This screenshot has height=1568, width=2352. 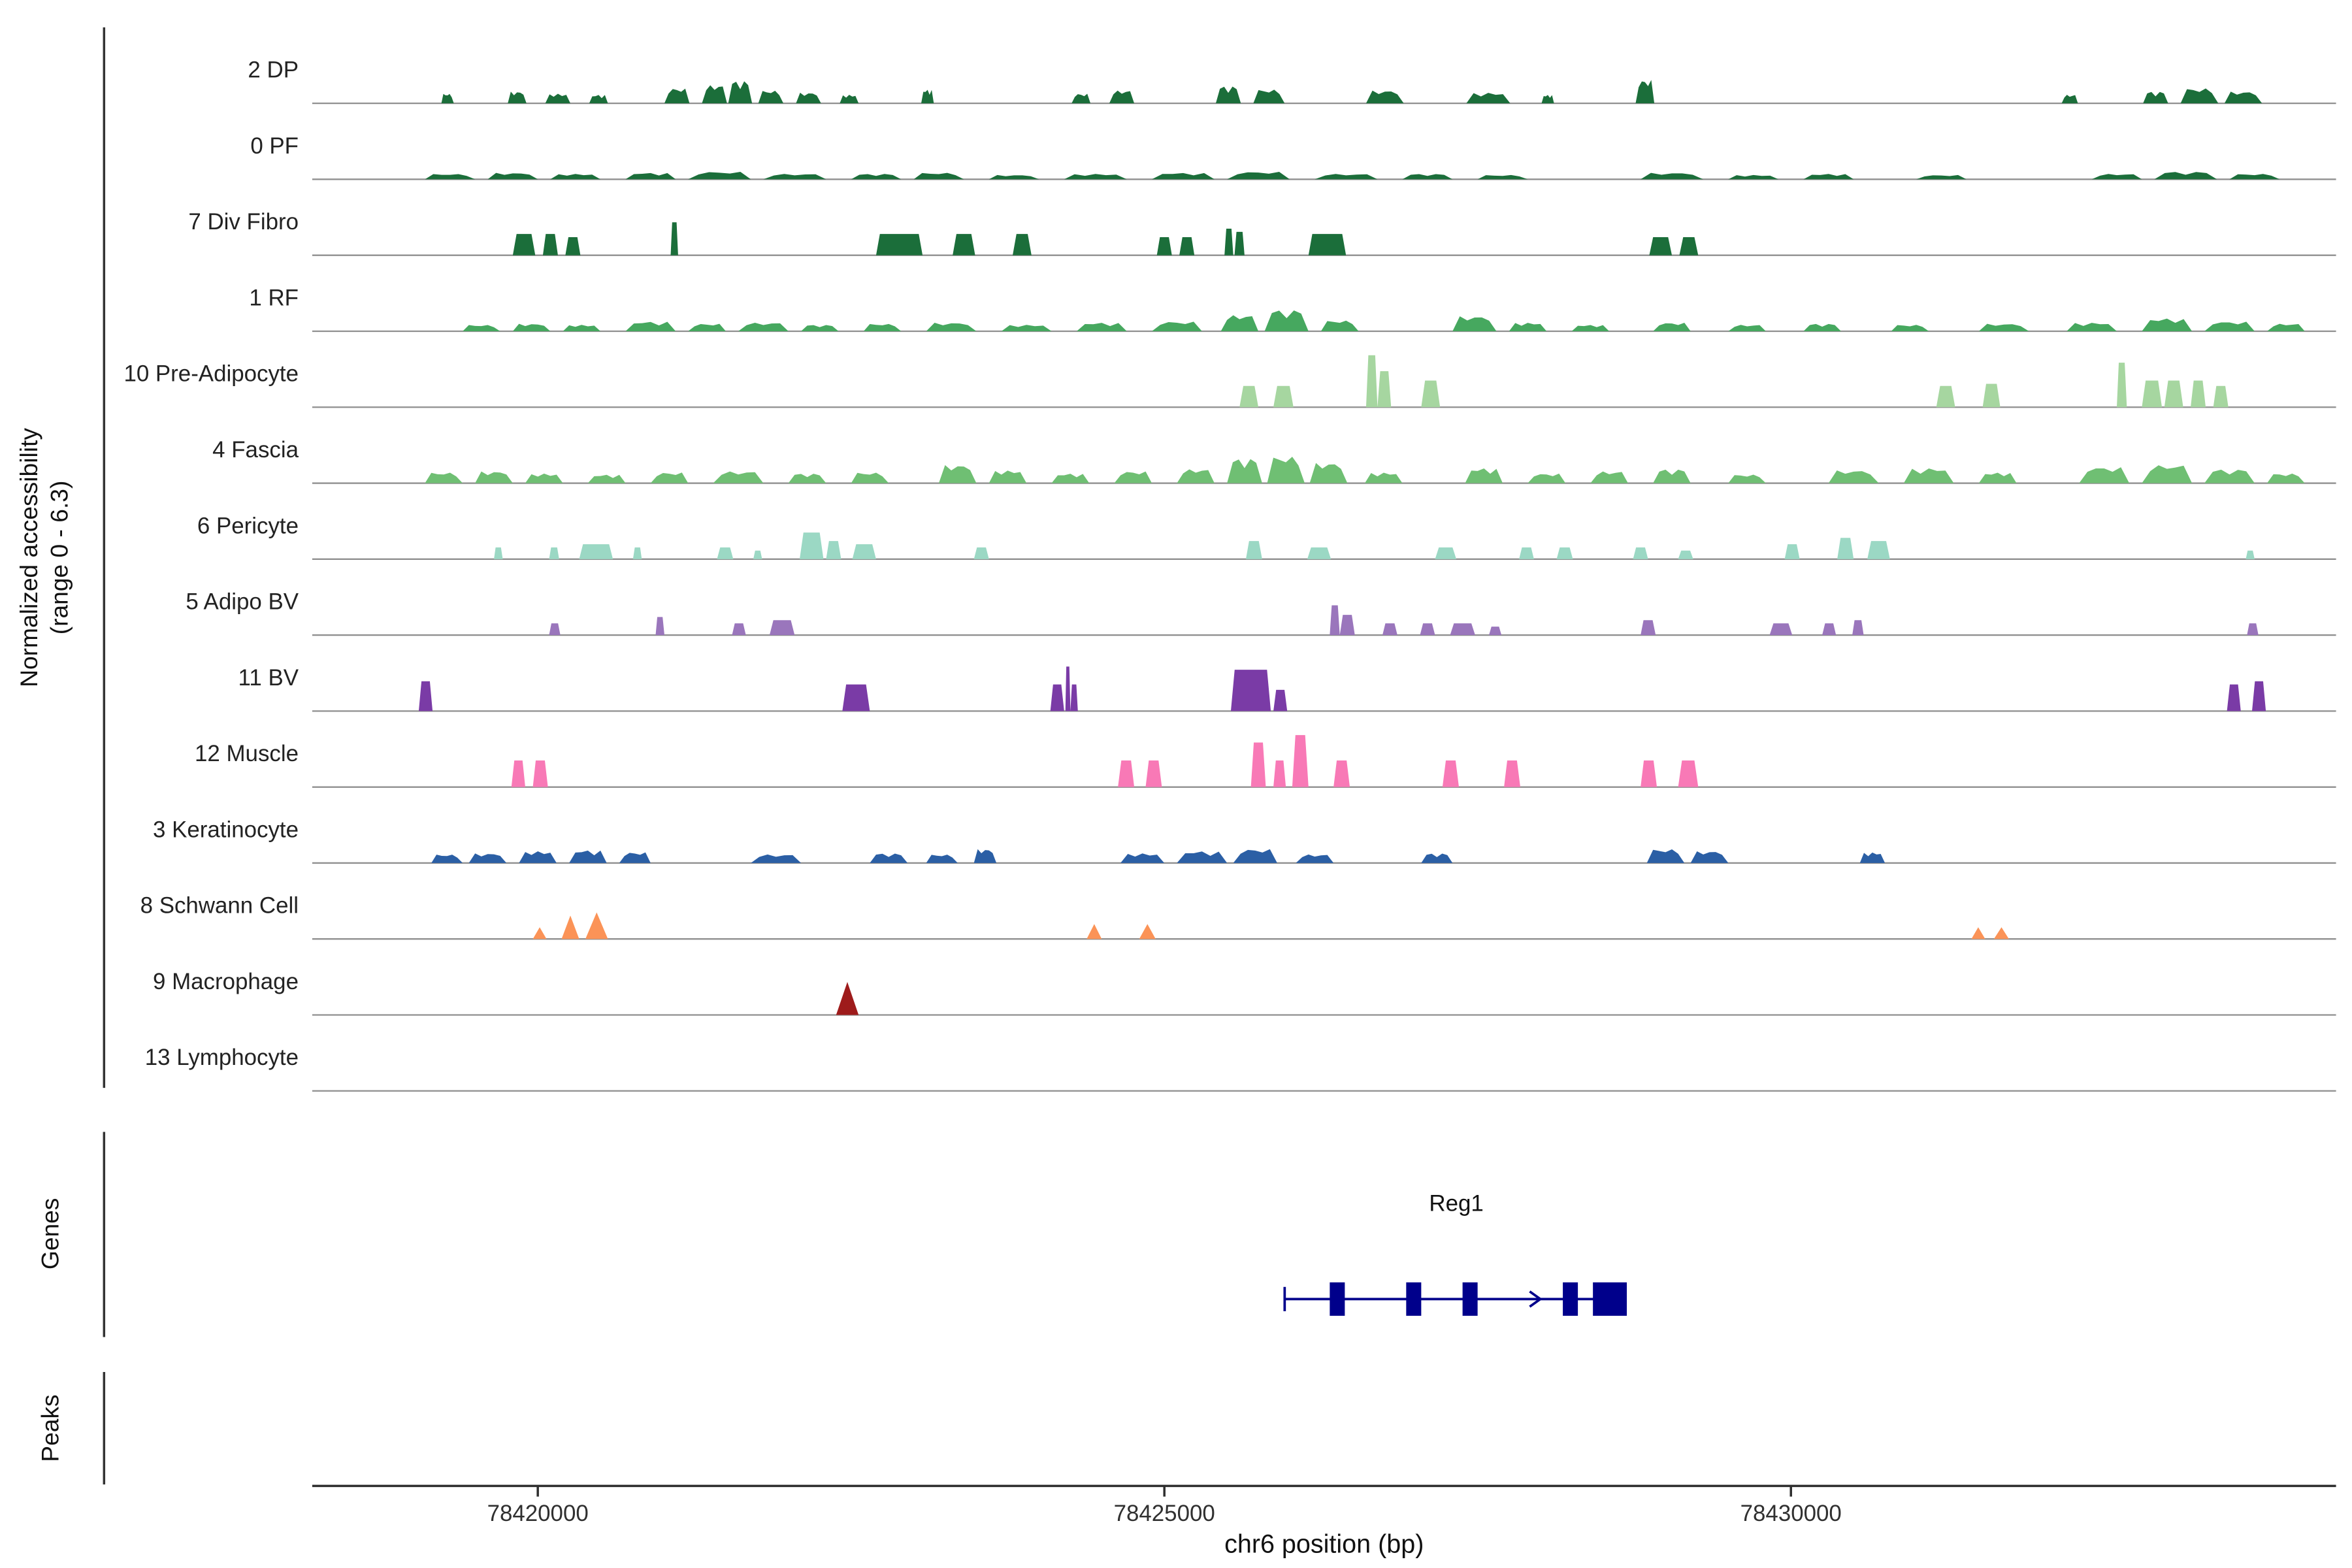 I want to click on track-signal-12-muscle, so click(x=1105, y=761).